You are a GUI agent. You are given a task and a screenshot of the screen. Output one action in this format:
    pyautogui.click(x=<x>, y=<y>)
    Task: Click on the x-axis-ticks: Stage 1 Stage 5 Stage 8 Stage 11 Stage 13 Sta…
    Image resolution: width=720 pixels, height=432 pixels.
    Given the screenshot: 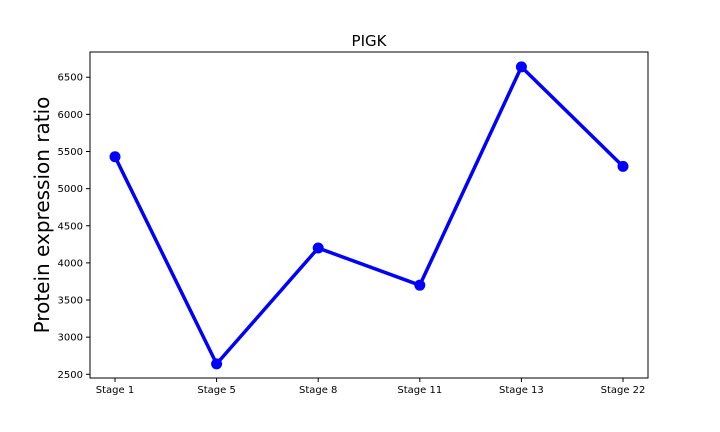 What is the action you would take?
    pyautogui.click(x=371, y=387)
    